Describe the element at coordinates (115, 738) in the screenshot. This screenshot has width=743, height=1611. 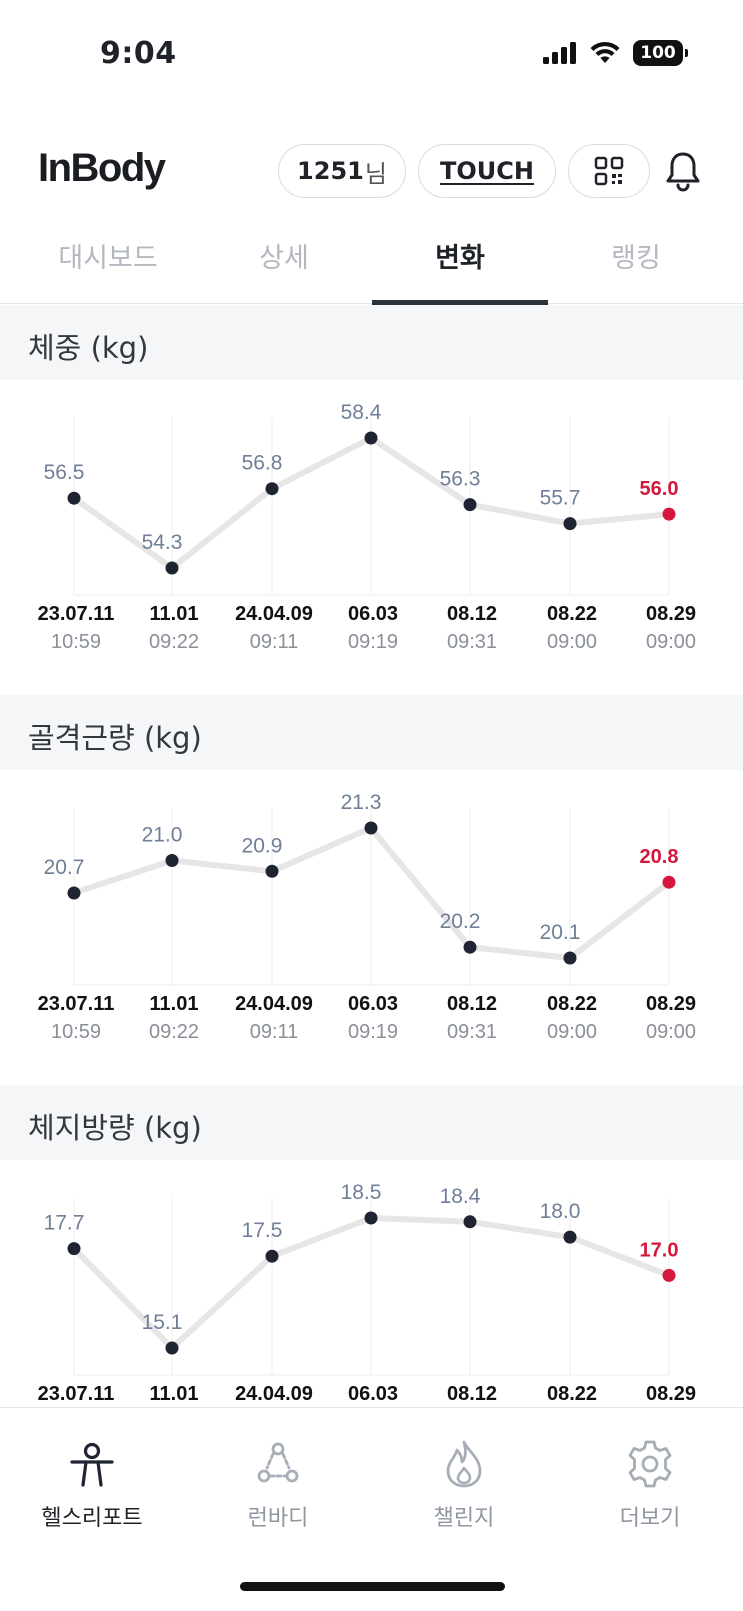
I see `section-title: 골격근량 (kg)` at that location.